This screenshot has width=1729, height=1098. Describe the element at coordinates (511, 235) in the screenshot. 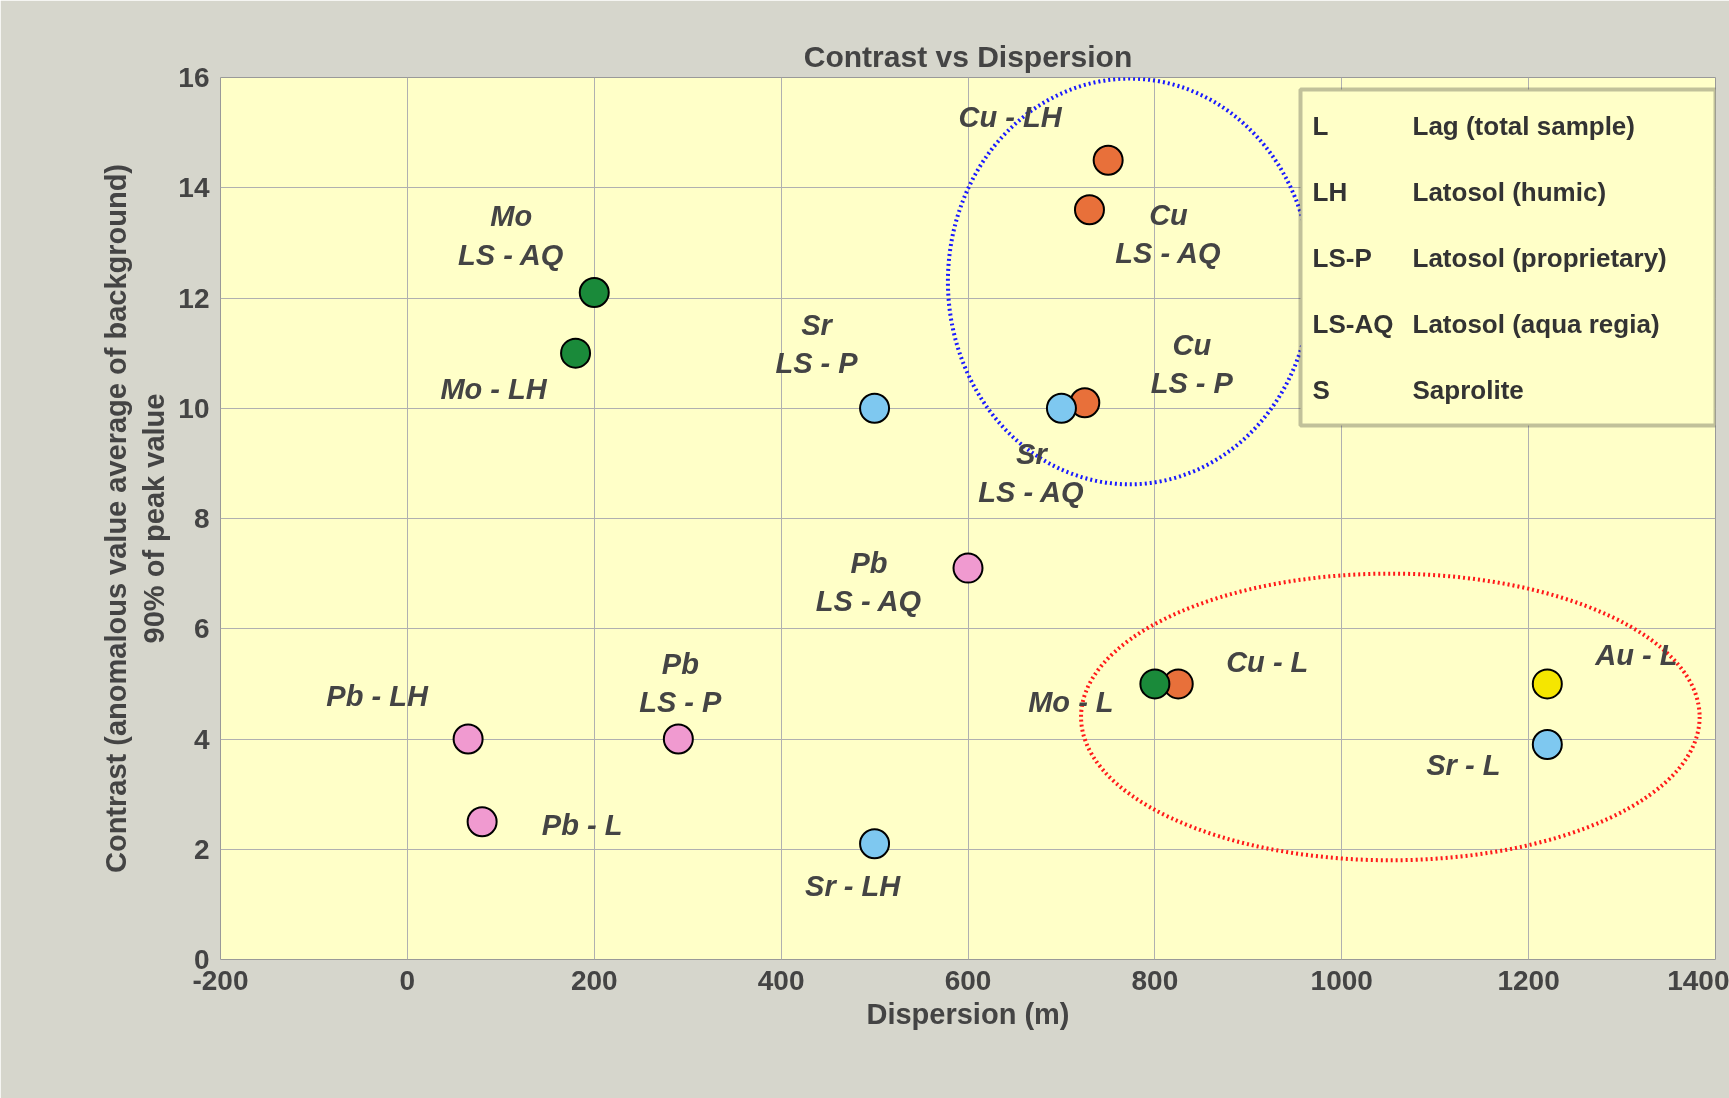

I see `annotation: Mo LS - AQ` at that location.